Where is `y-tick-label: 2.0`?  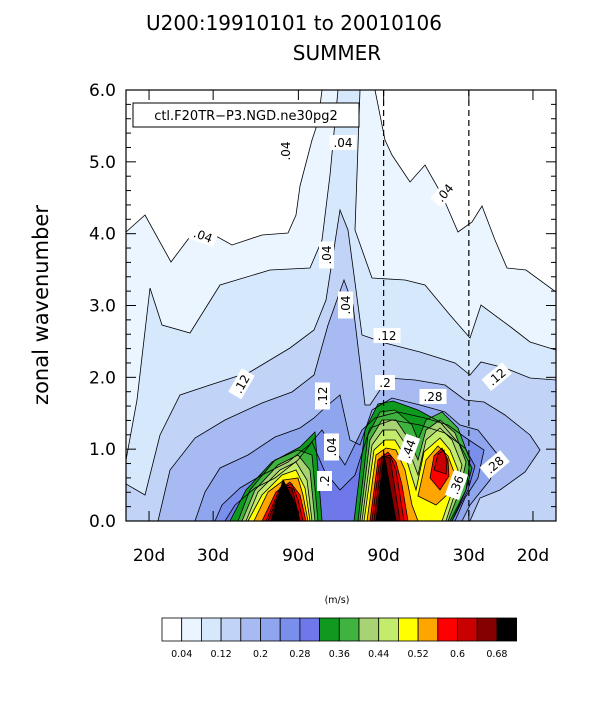
y-tick-label: 2.0 is located at coordinates (102, 378).